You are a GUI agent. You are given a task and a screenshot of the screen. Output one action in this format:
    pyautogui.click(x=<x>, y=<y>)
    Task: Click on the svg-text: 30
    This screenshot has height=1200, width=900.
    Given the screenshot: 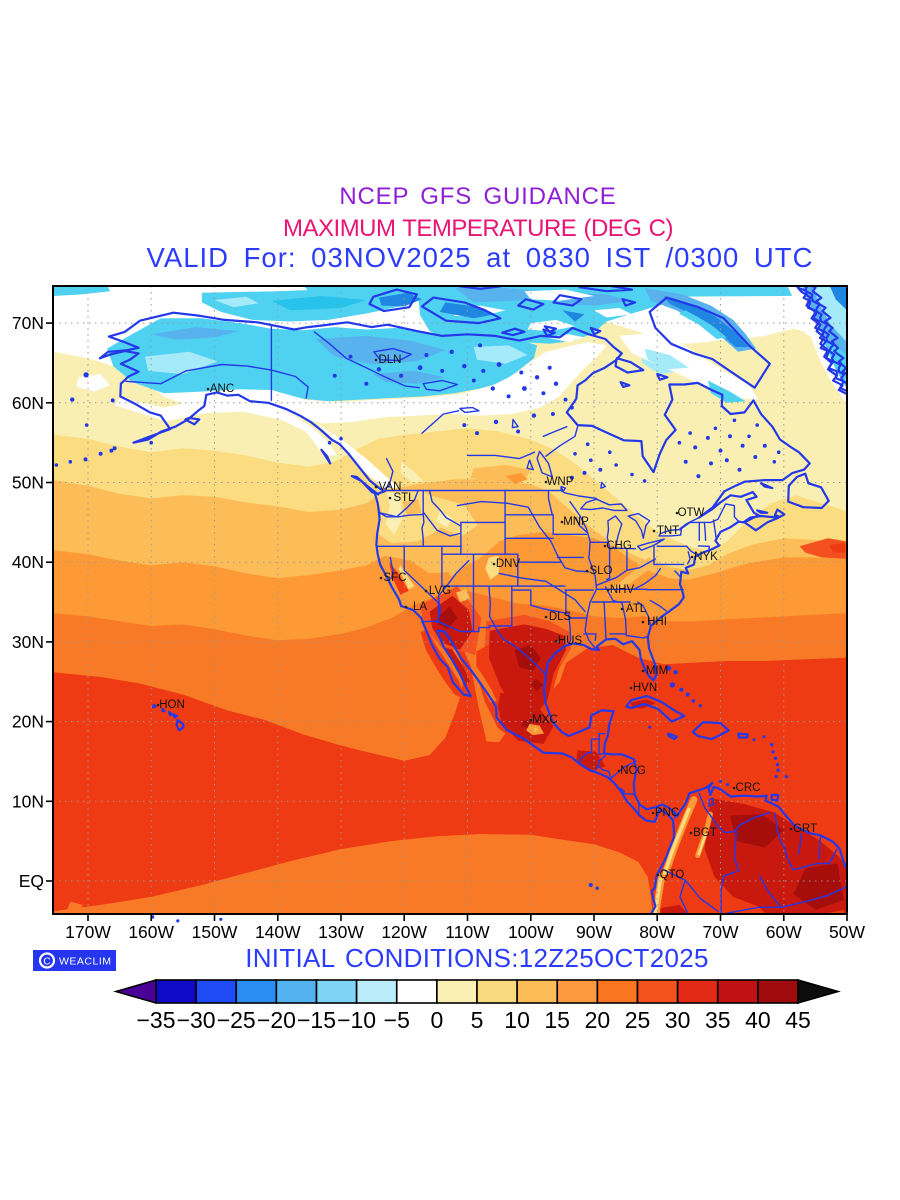 What is the action you would take?
    pyautogui.click(x=678, y=1020)
    